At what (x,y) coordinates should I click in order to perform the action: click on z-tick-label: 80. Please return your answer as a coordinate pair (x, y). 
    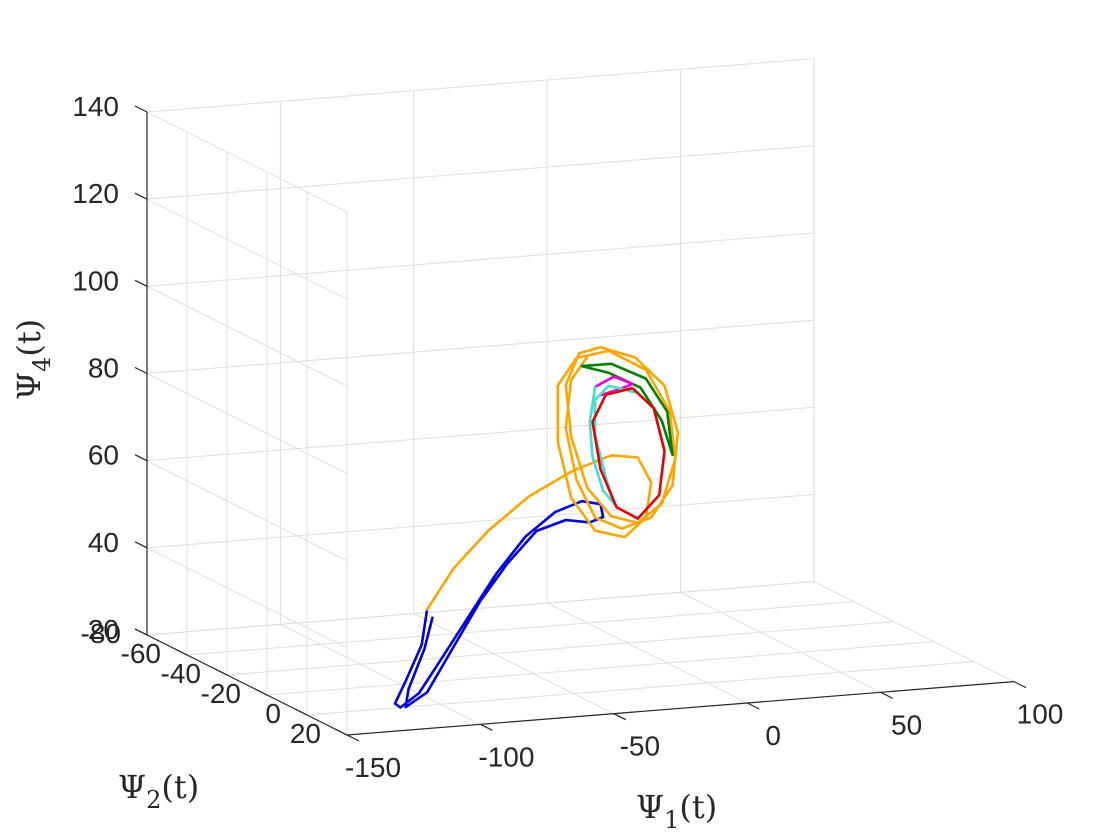
    Looking at the image, I should click on (103, 368).